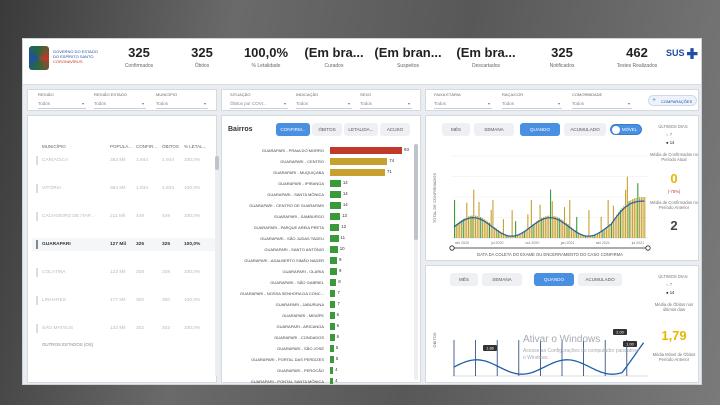 Image resolution: width=720 pixels, height=405 pixels. I want to click on filter-indicacao-dropdown: Todos ▾, so click(324, 104).